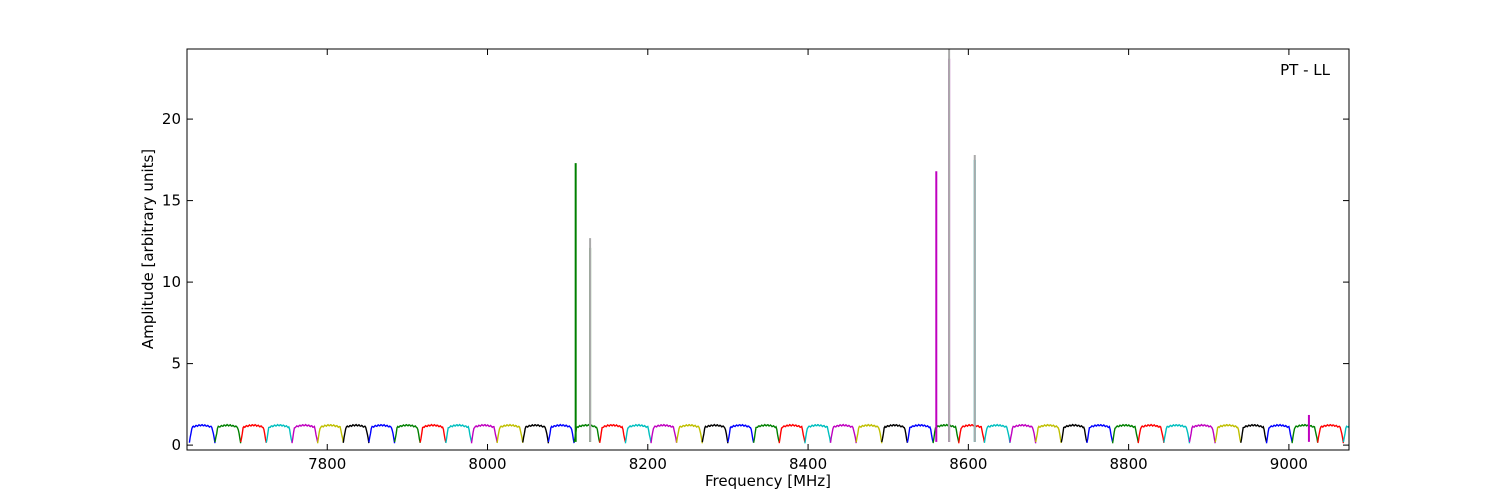 The width and height of the screenshot is (1500, 500). What do you see at coordinates (648, 464) in the screenshot?
I see `x-tick-label: 8200` at bounding box center [648, 464].